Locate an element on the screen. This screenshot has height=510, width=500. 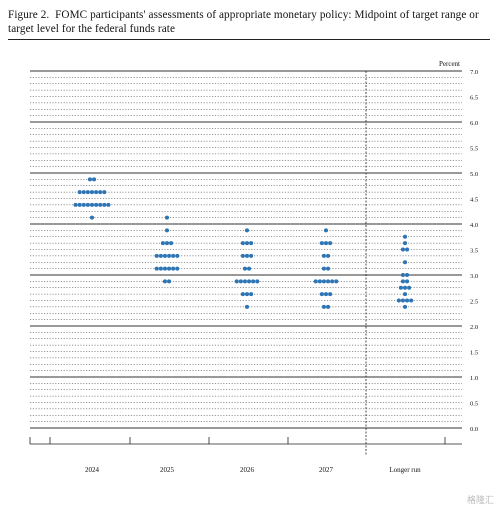
y-tick-label: 4.0 is located at coordinates (474, 225).